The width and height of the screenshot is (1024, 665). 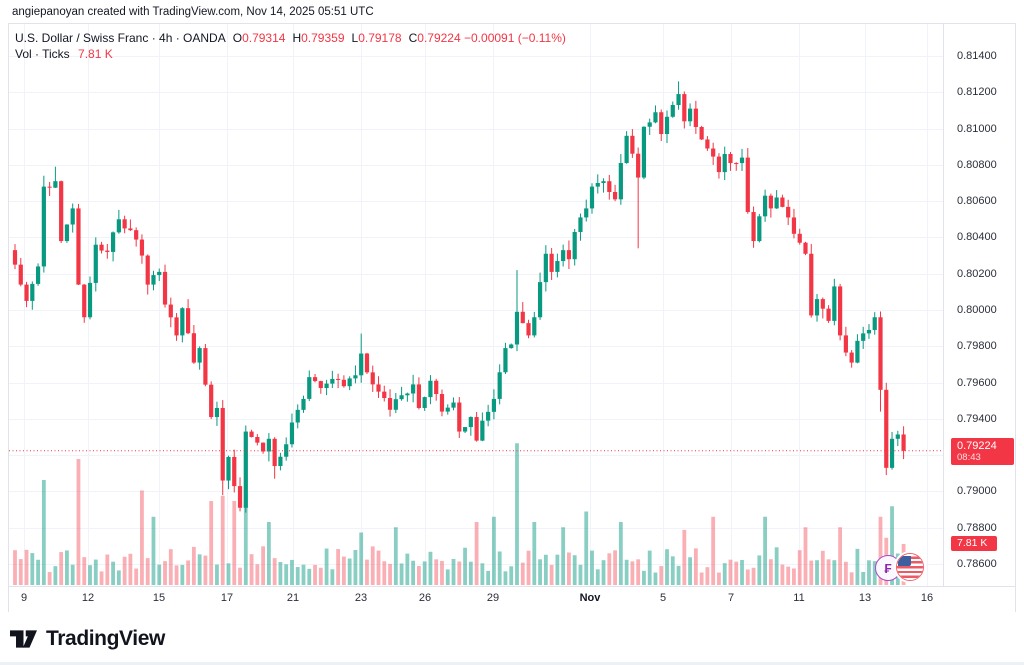 What do you see at coordinates (974, 543) in the screenshot?
I see `volume-badge: 7.81 K` at bounding box center [974, 543].